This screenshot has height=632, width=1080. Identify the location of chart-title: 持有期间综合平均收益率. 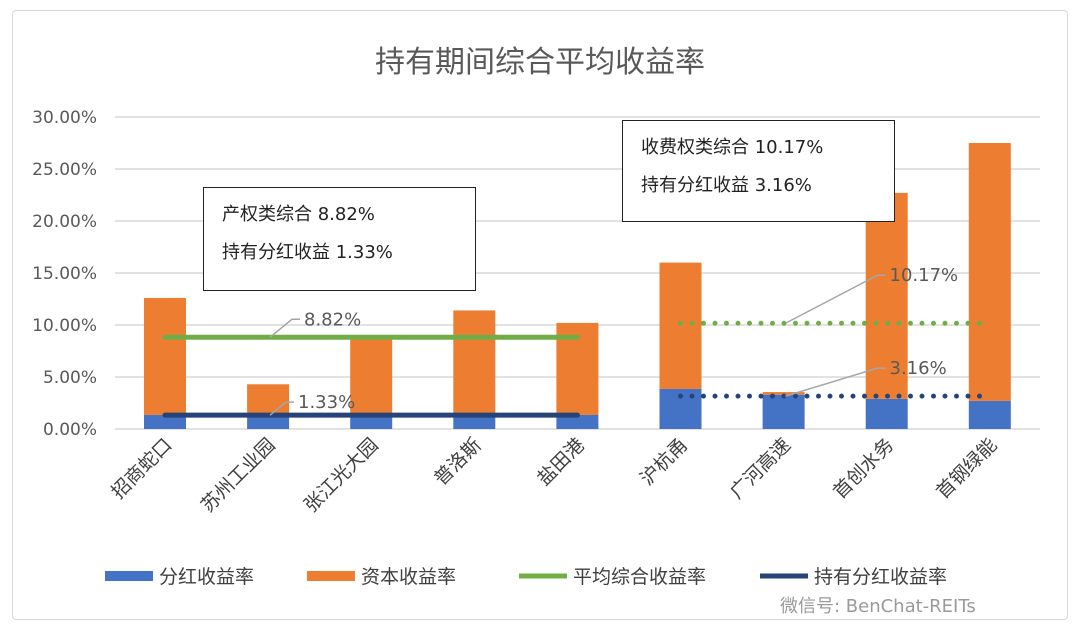
(540, 62).